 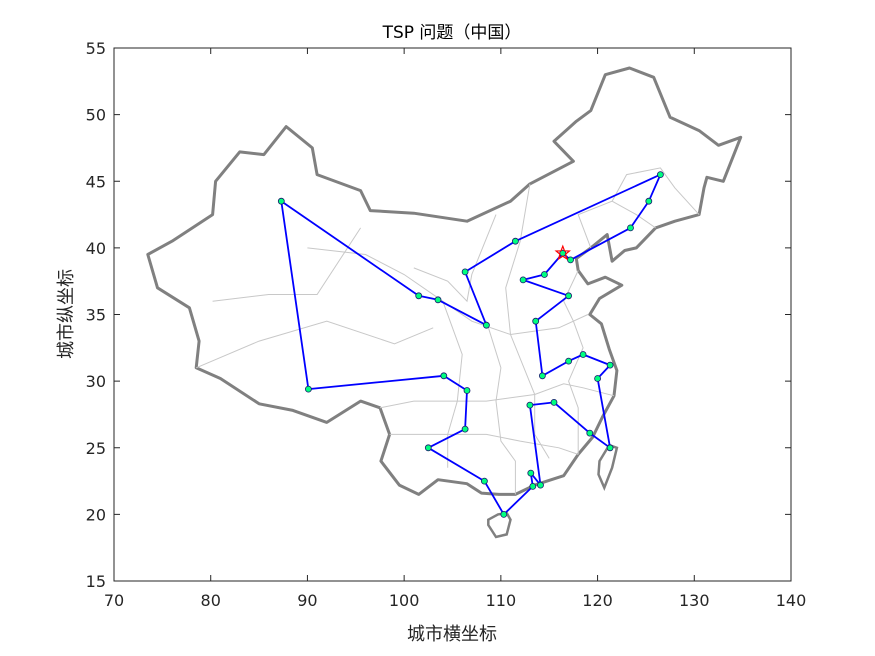 I want to click on x-tick-label: 70, so click(x=114, y=600).